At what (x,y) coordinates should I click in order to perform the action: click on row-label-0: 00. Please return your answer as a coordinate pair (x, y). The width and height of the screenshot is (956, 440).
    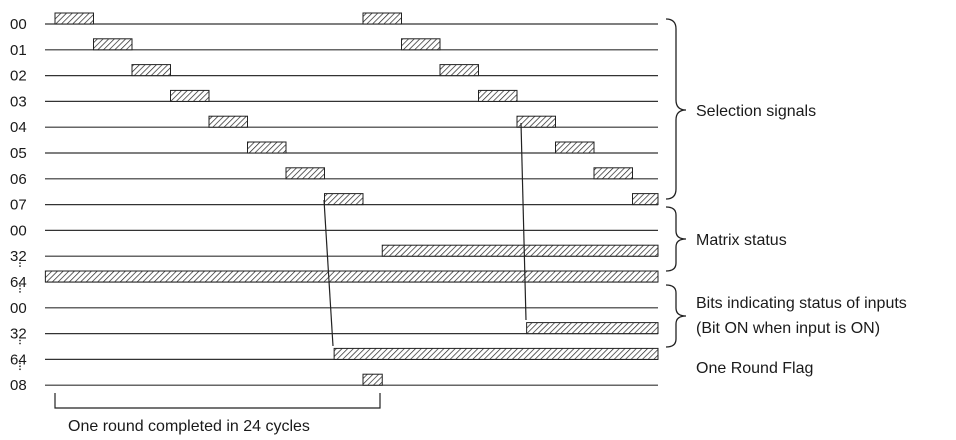
    Looking at the image, I should click on (18, 24).